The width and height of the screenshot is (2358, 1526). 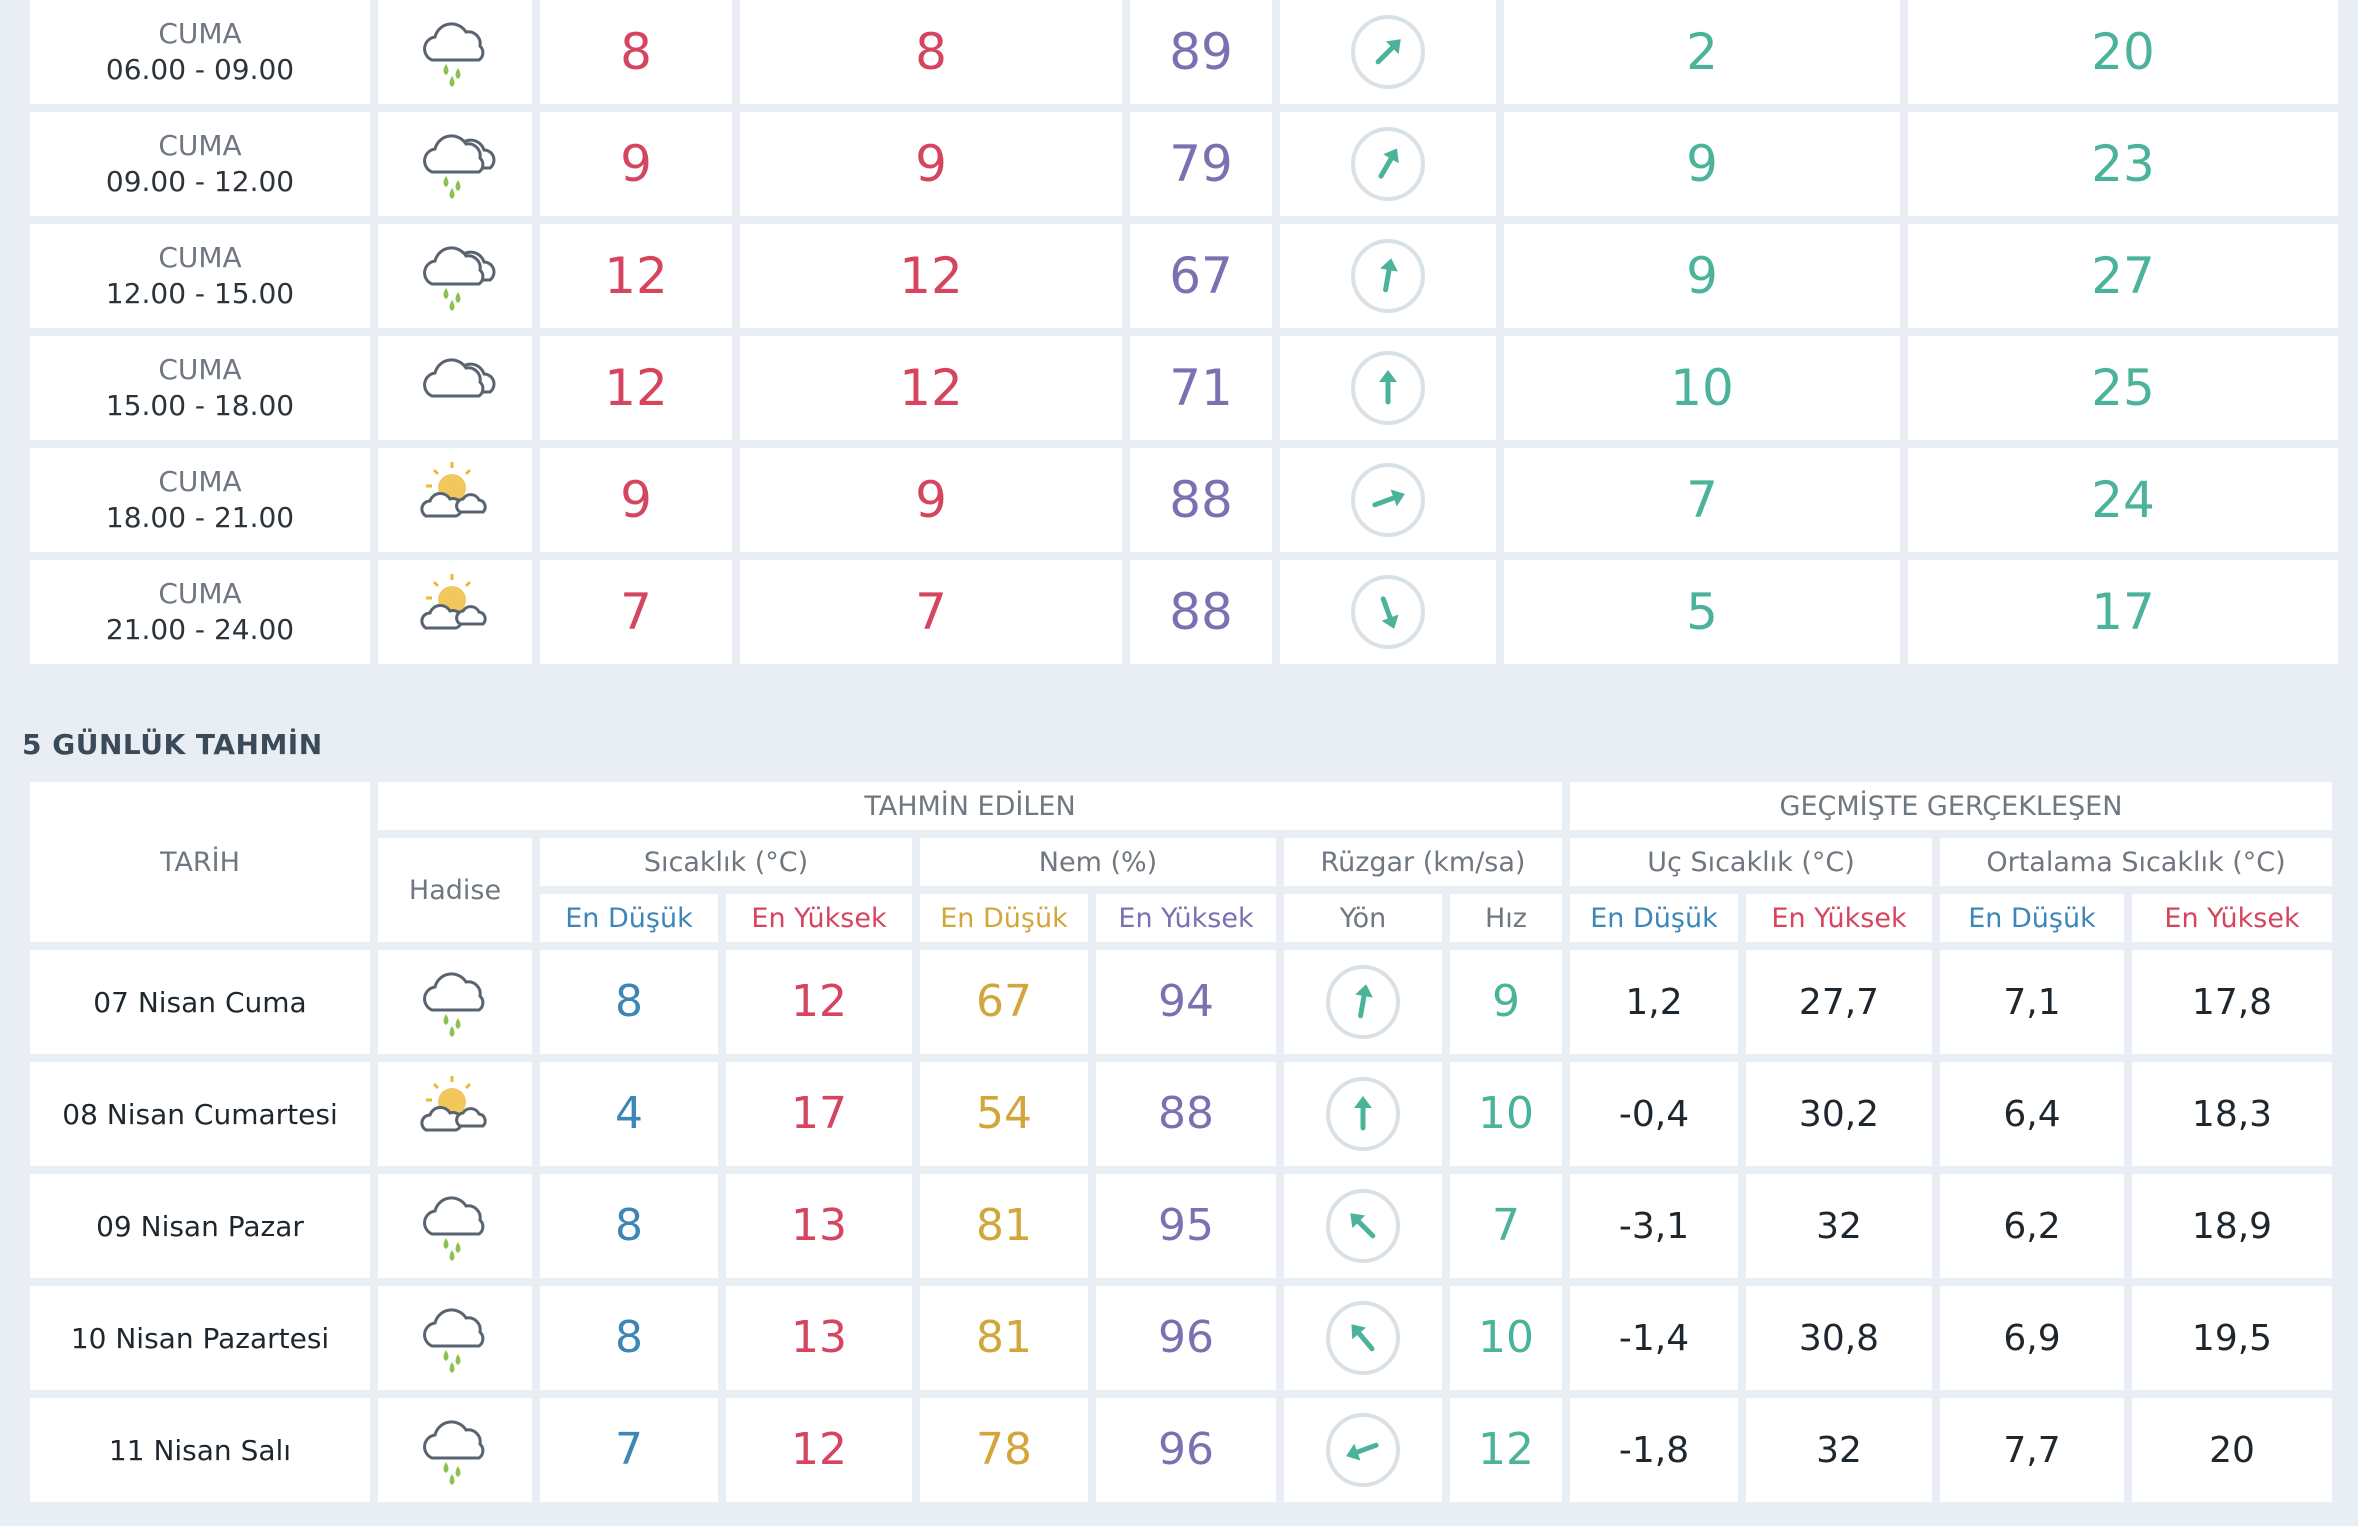 What do you see at coordinates (200, 293) in the screenshot?
I see `slot-time: 12.00 - 15.00` at bounding box center [200, 293].